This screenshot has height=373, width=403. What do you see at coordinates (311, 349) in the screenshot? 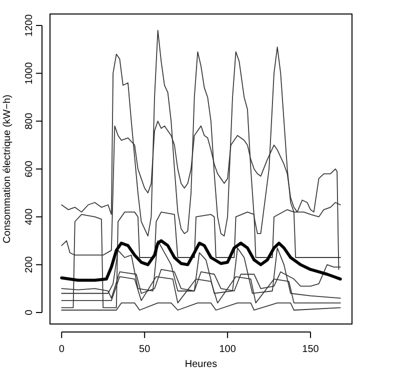
I see `x-tick-label: 150` at bounding box center [311, 349].